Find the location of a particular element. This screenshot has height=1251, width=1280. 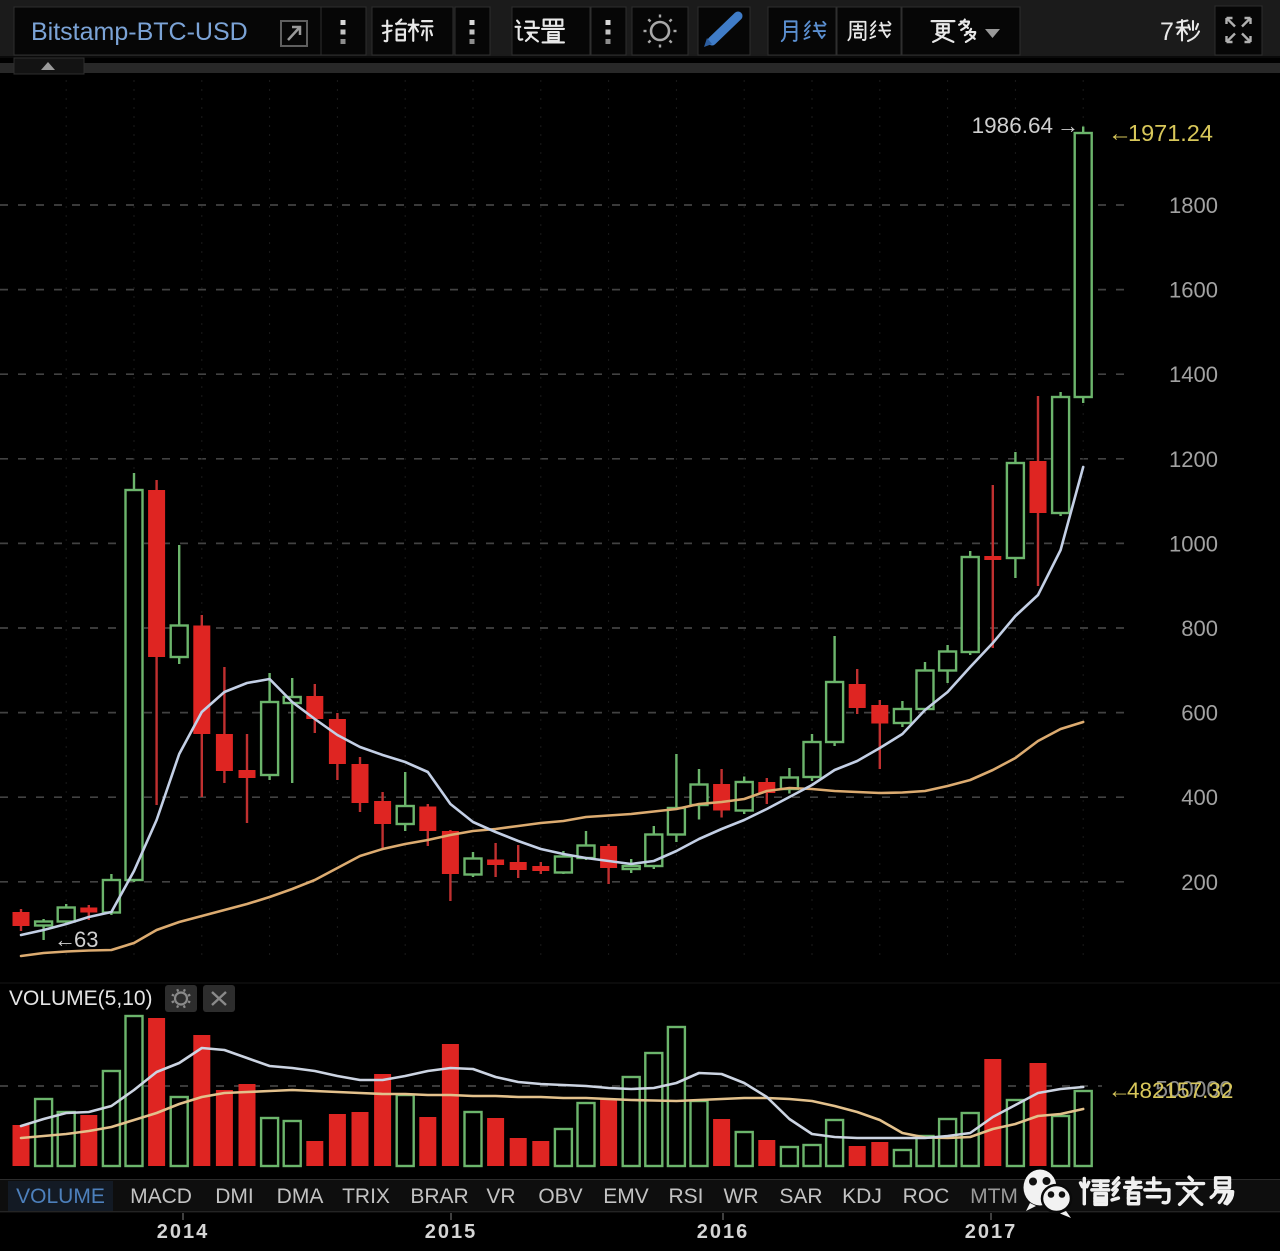

svg-text: 800 is located at coordinates (1199, 628).